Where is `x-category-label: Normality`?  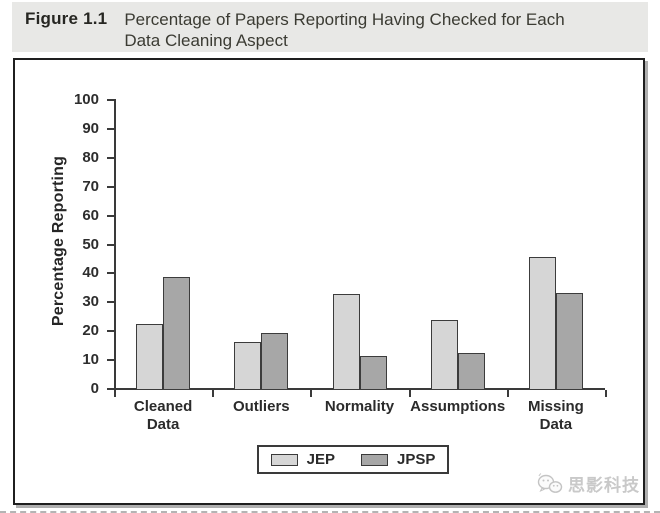 x-category-label: Normality is located at coordinates (359, 406).